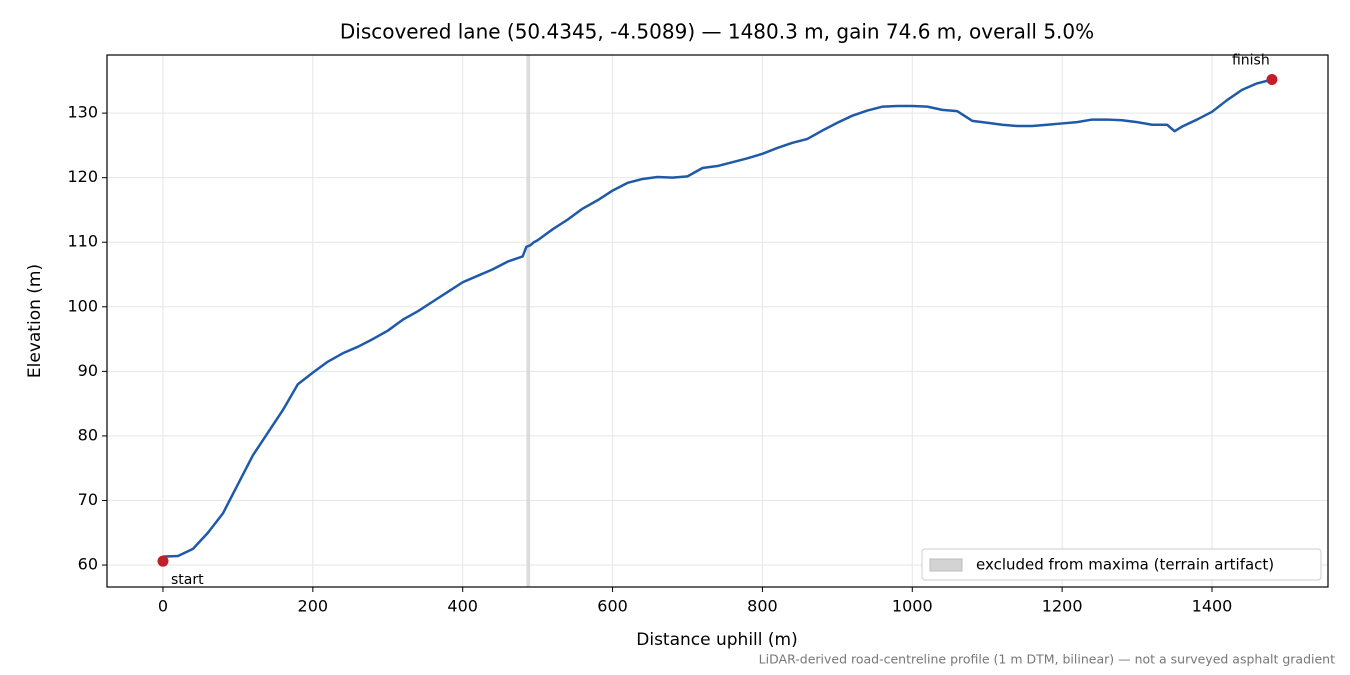  I want to click on y-tick-label: 100, so click(82, 305).